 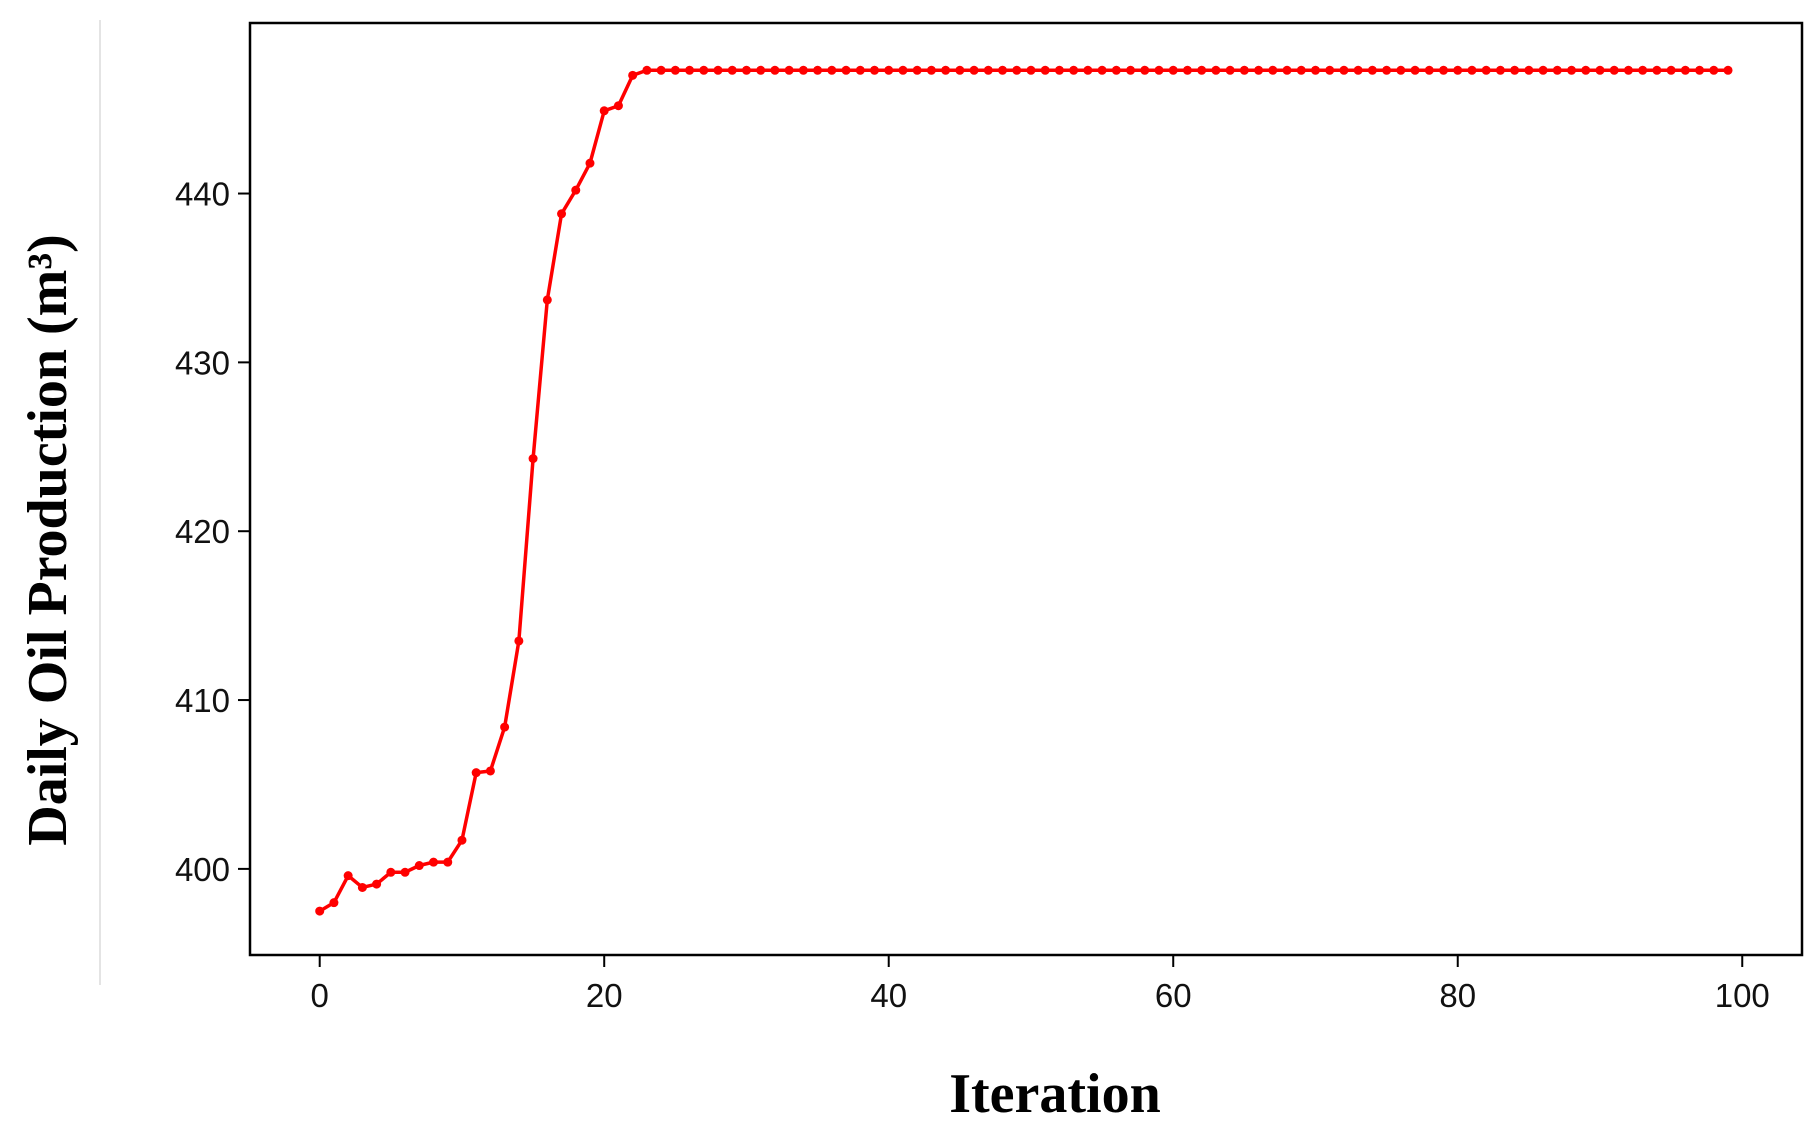 I want to click on x-tick-label: 80, so click(x=1457, y=995).